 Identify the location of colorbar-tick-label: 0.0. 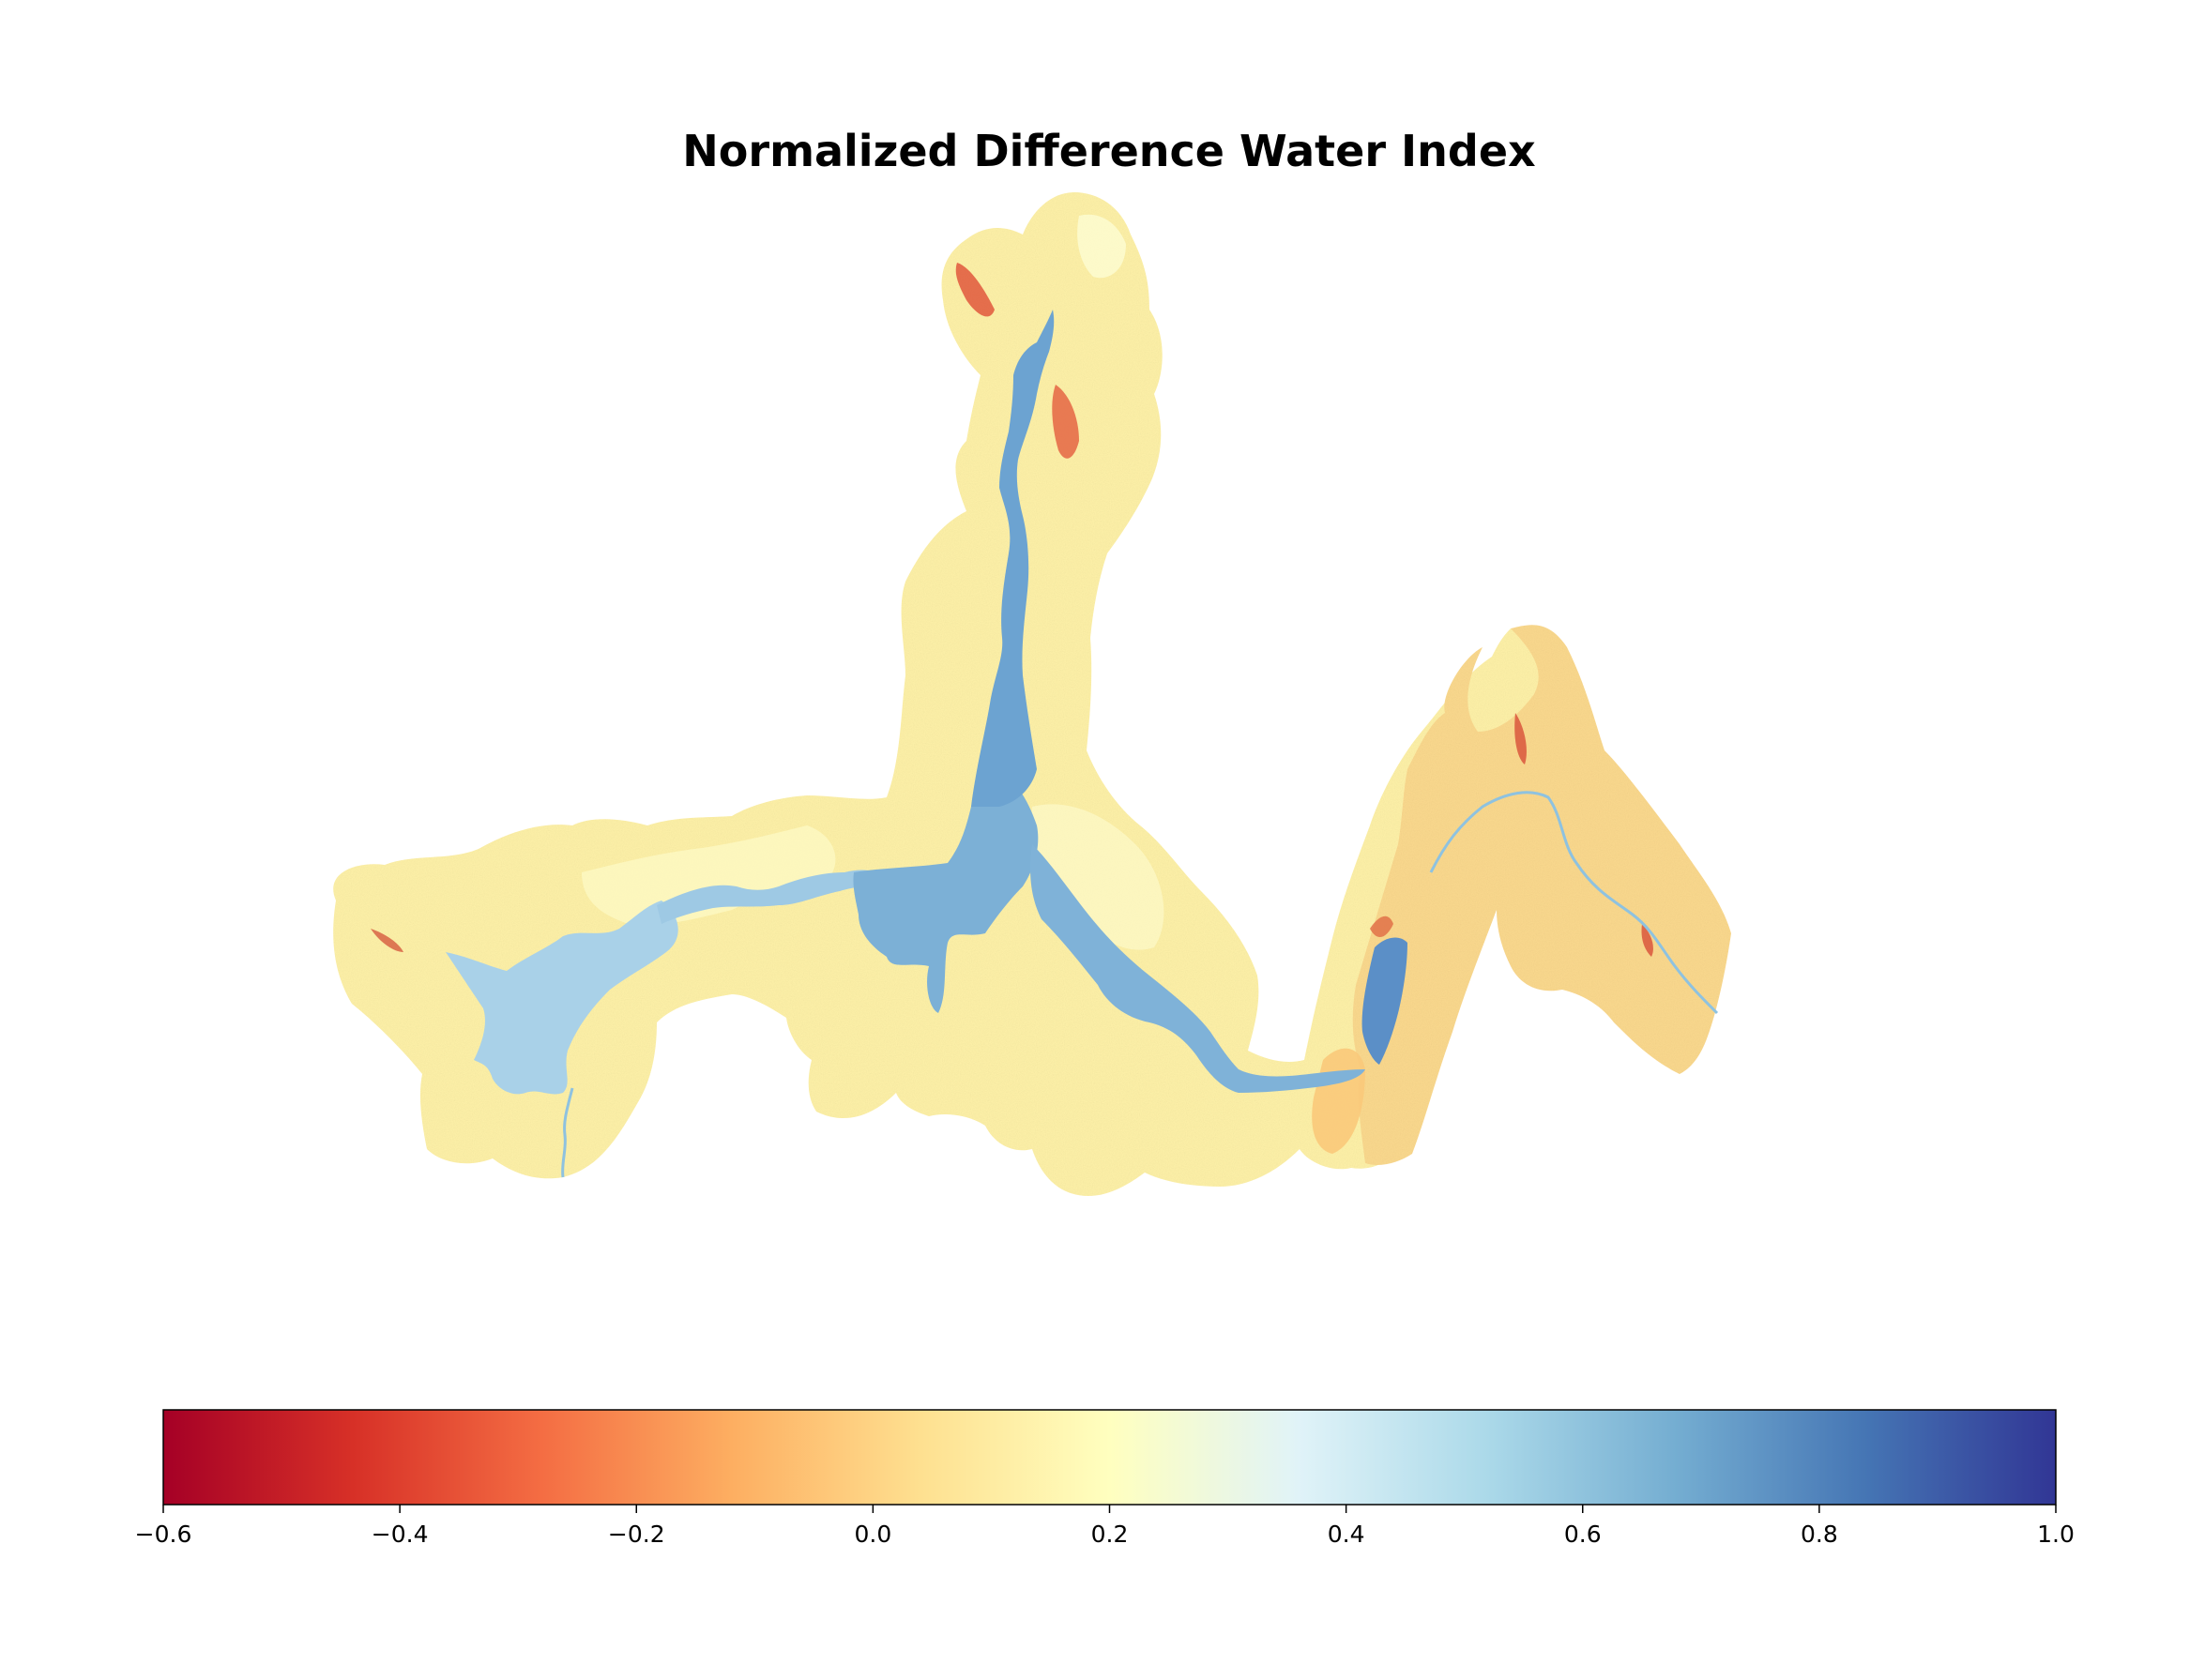
(872, 1534).